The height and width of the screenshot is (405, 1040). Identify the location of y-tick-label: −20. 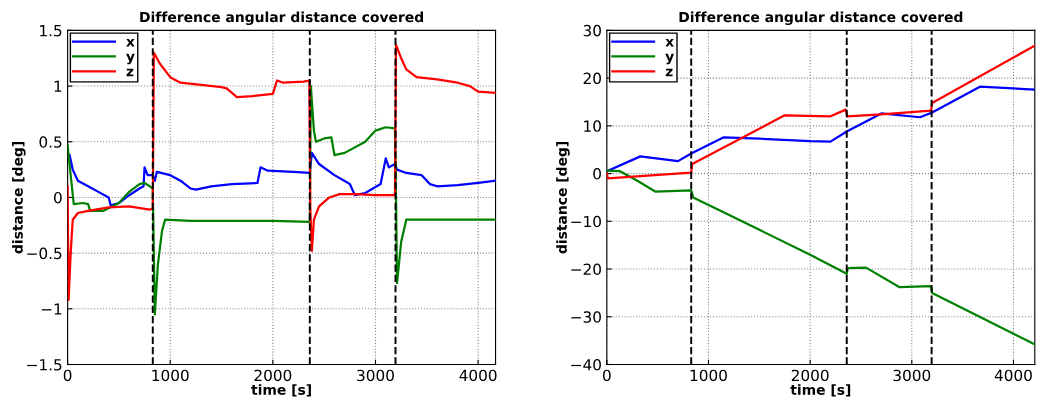
(586, 269).